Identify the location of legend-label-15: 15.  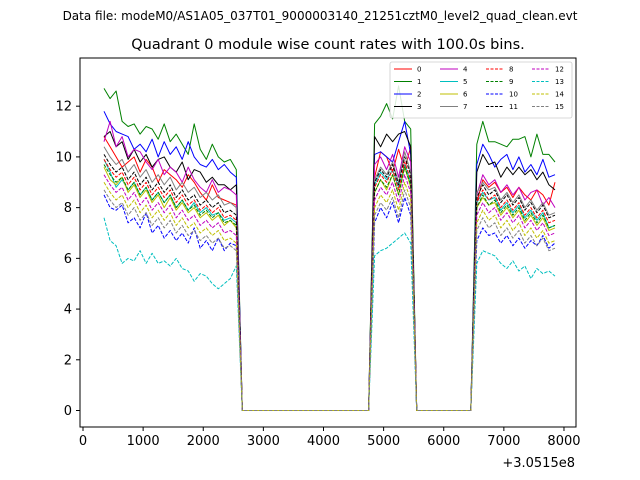
(559, 107).